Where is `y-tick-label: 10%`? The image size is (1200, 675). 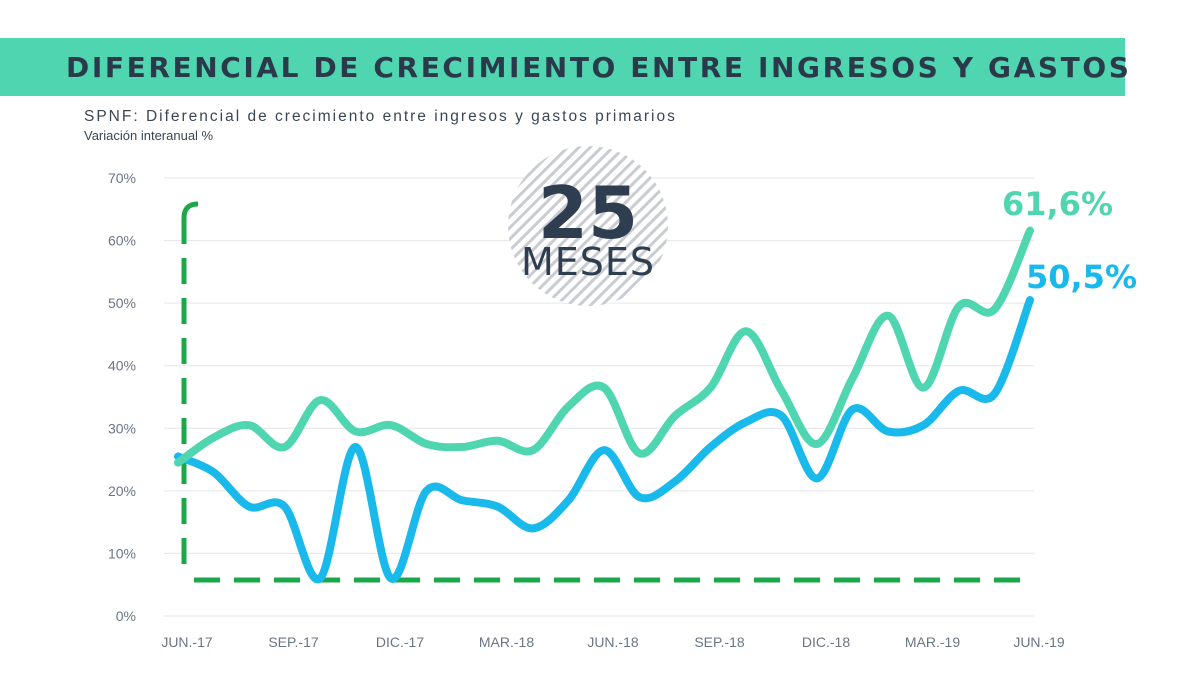 y-tick-label: 10% is located at coordinates (122, 553).